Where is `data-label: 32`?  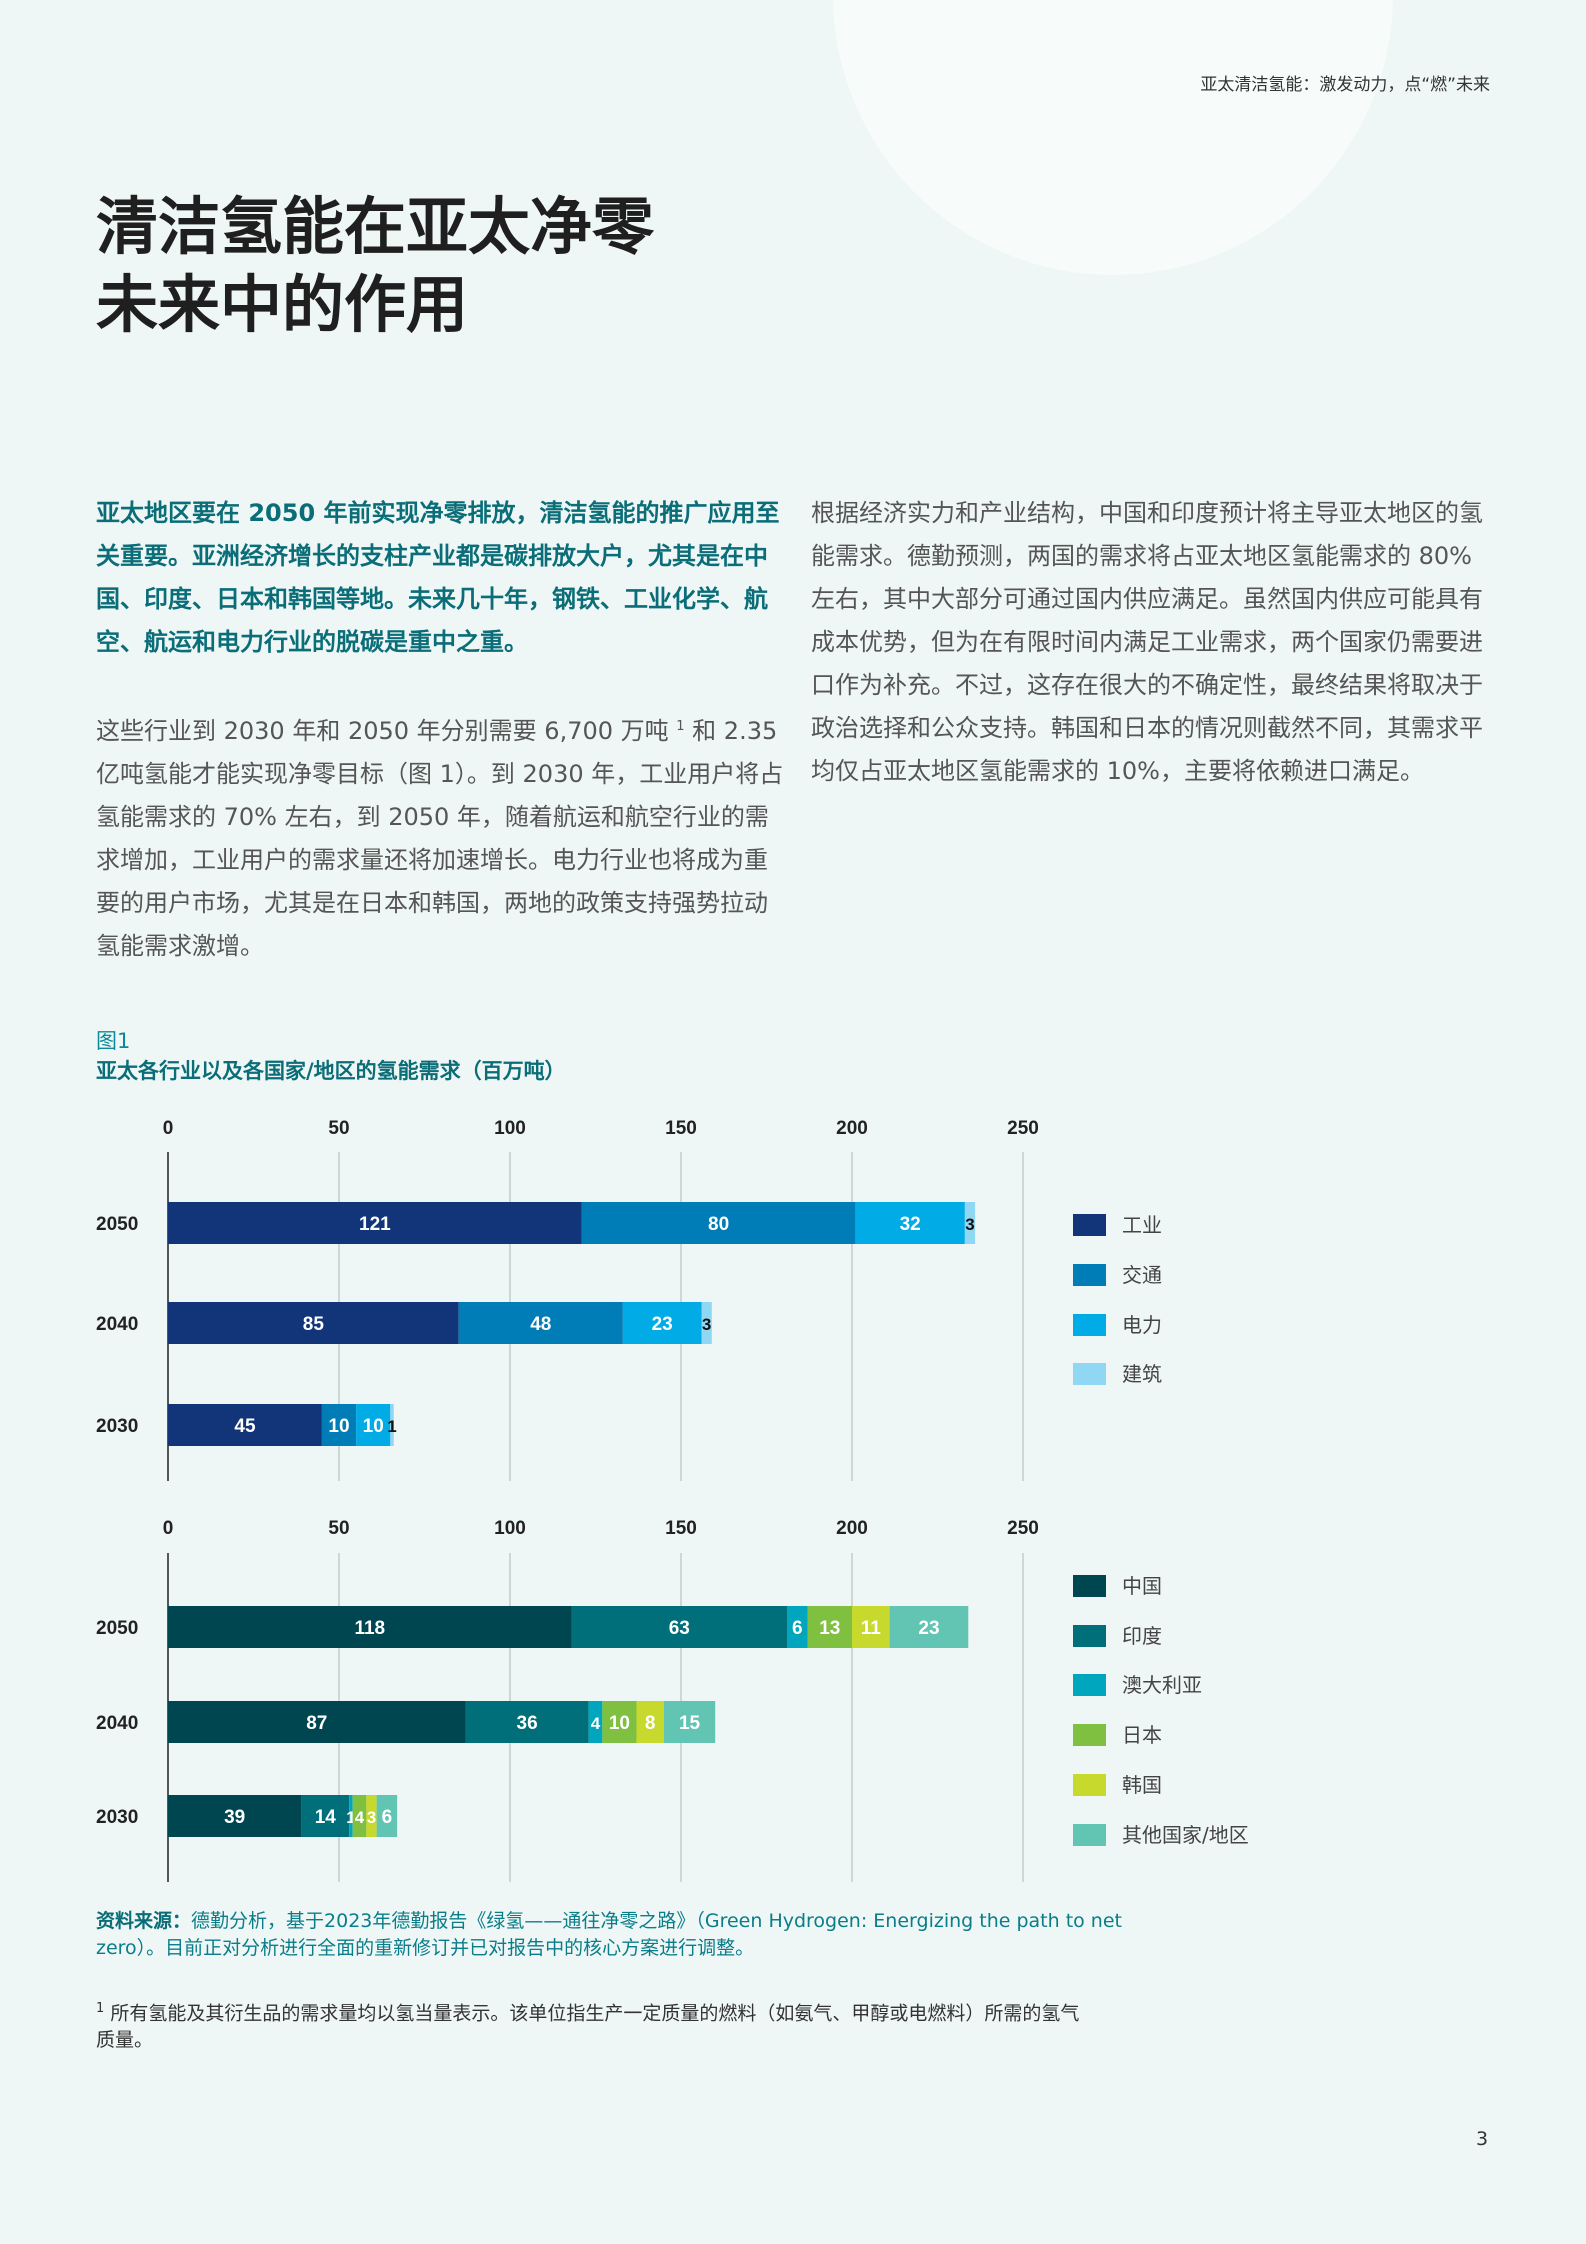
data-label: 32 is located at coordinates (910, 1224).